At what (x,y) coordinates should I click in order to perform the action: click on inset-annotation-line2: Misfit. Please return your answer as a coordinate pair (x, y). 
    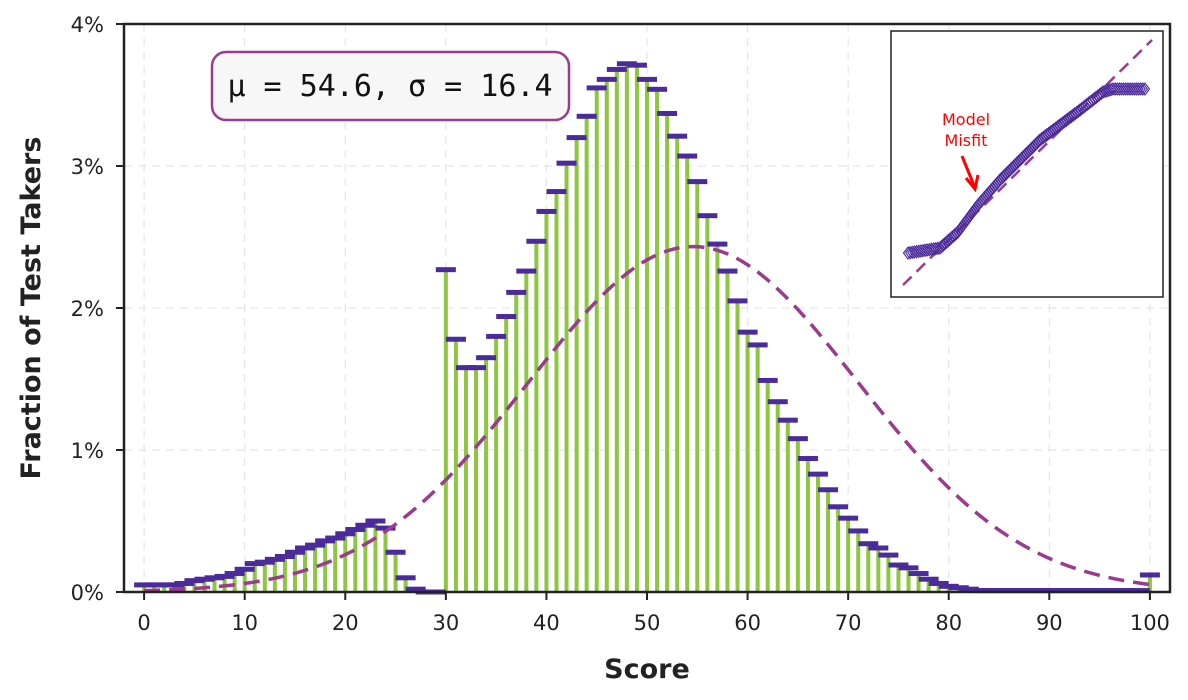
    Looking at the image, I should click on (966, 140).